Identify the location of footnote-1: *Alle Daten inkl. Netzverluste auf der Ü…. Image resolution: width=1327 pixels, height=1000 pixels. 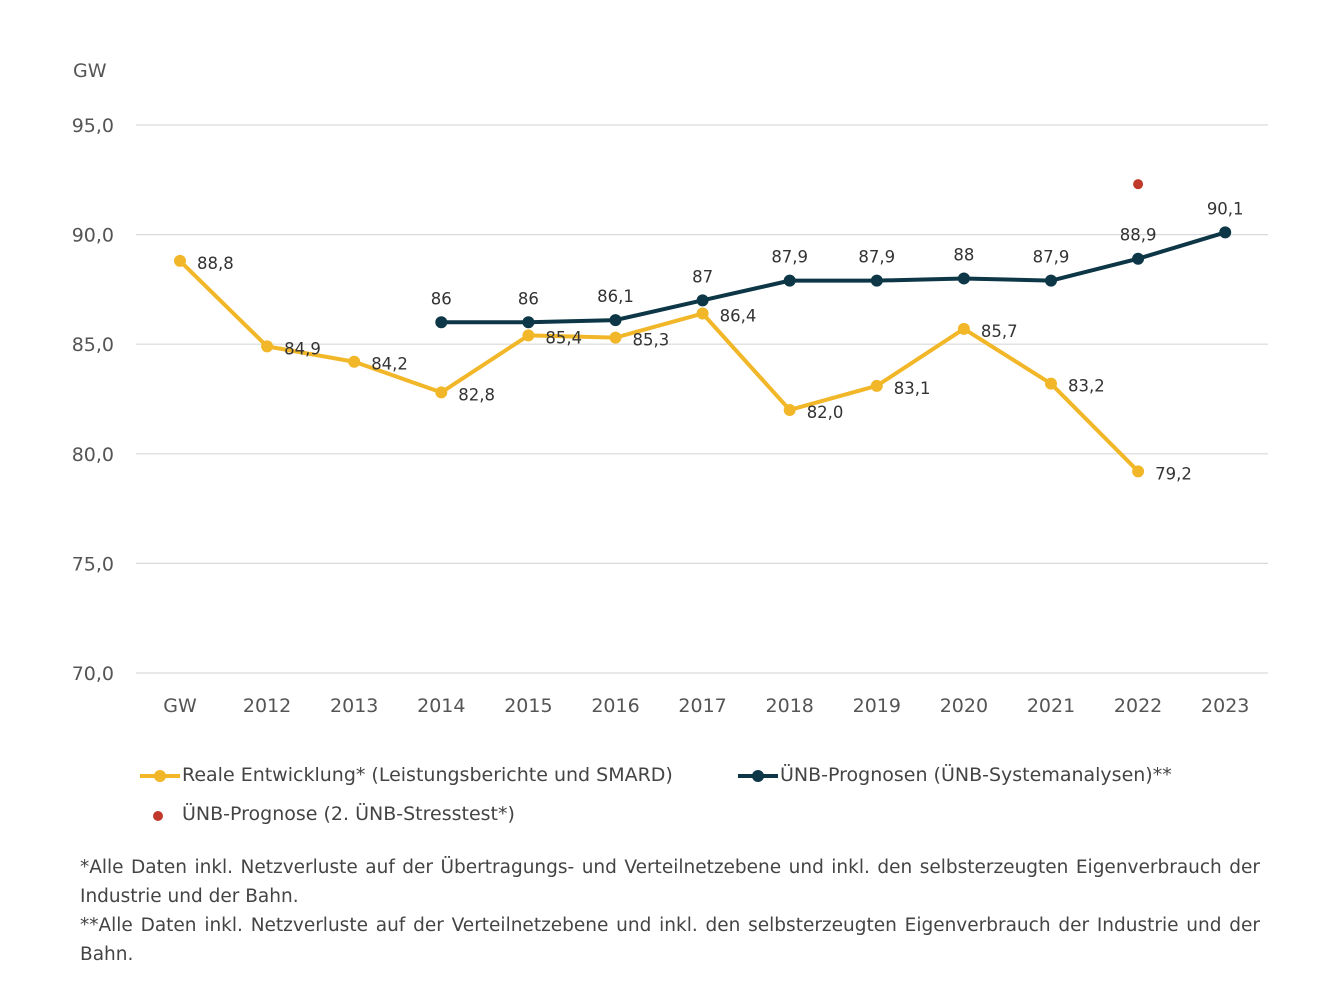
(670, 882).